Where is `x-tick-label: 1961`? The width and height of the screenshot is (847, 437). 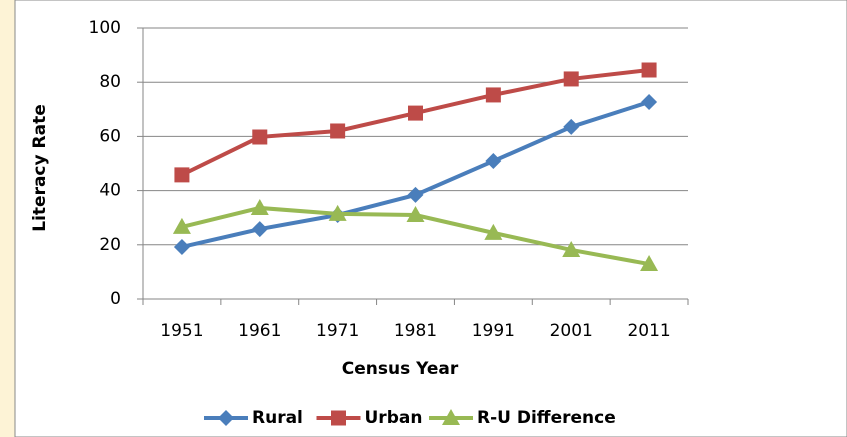 x-tick-label: 1961 is located at coordinates (259, 331).